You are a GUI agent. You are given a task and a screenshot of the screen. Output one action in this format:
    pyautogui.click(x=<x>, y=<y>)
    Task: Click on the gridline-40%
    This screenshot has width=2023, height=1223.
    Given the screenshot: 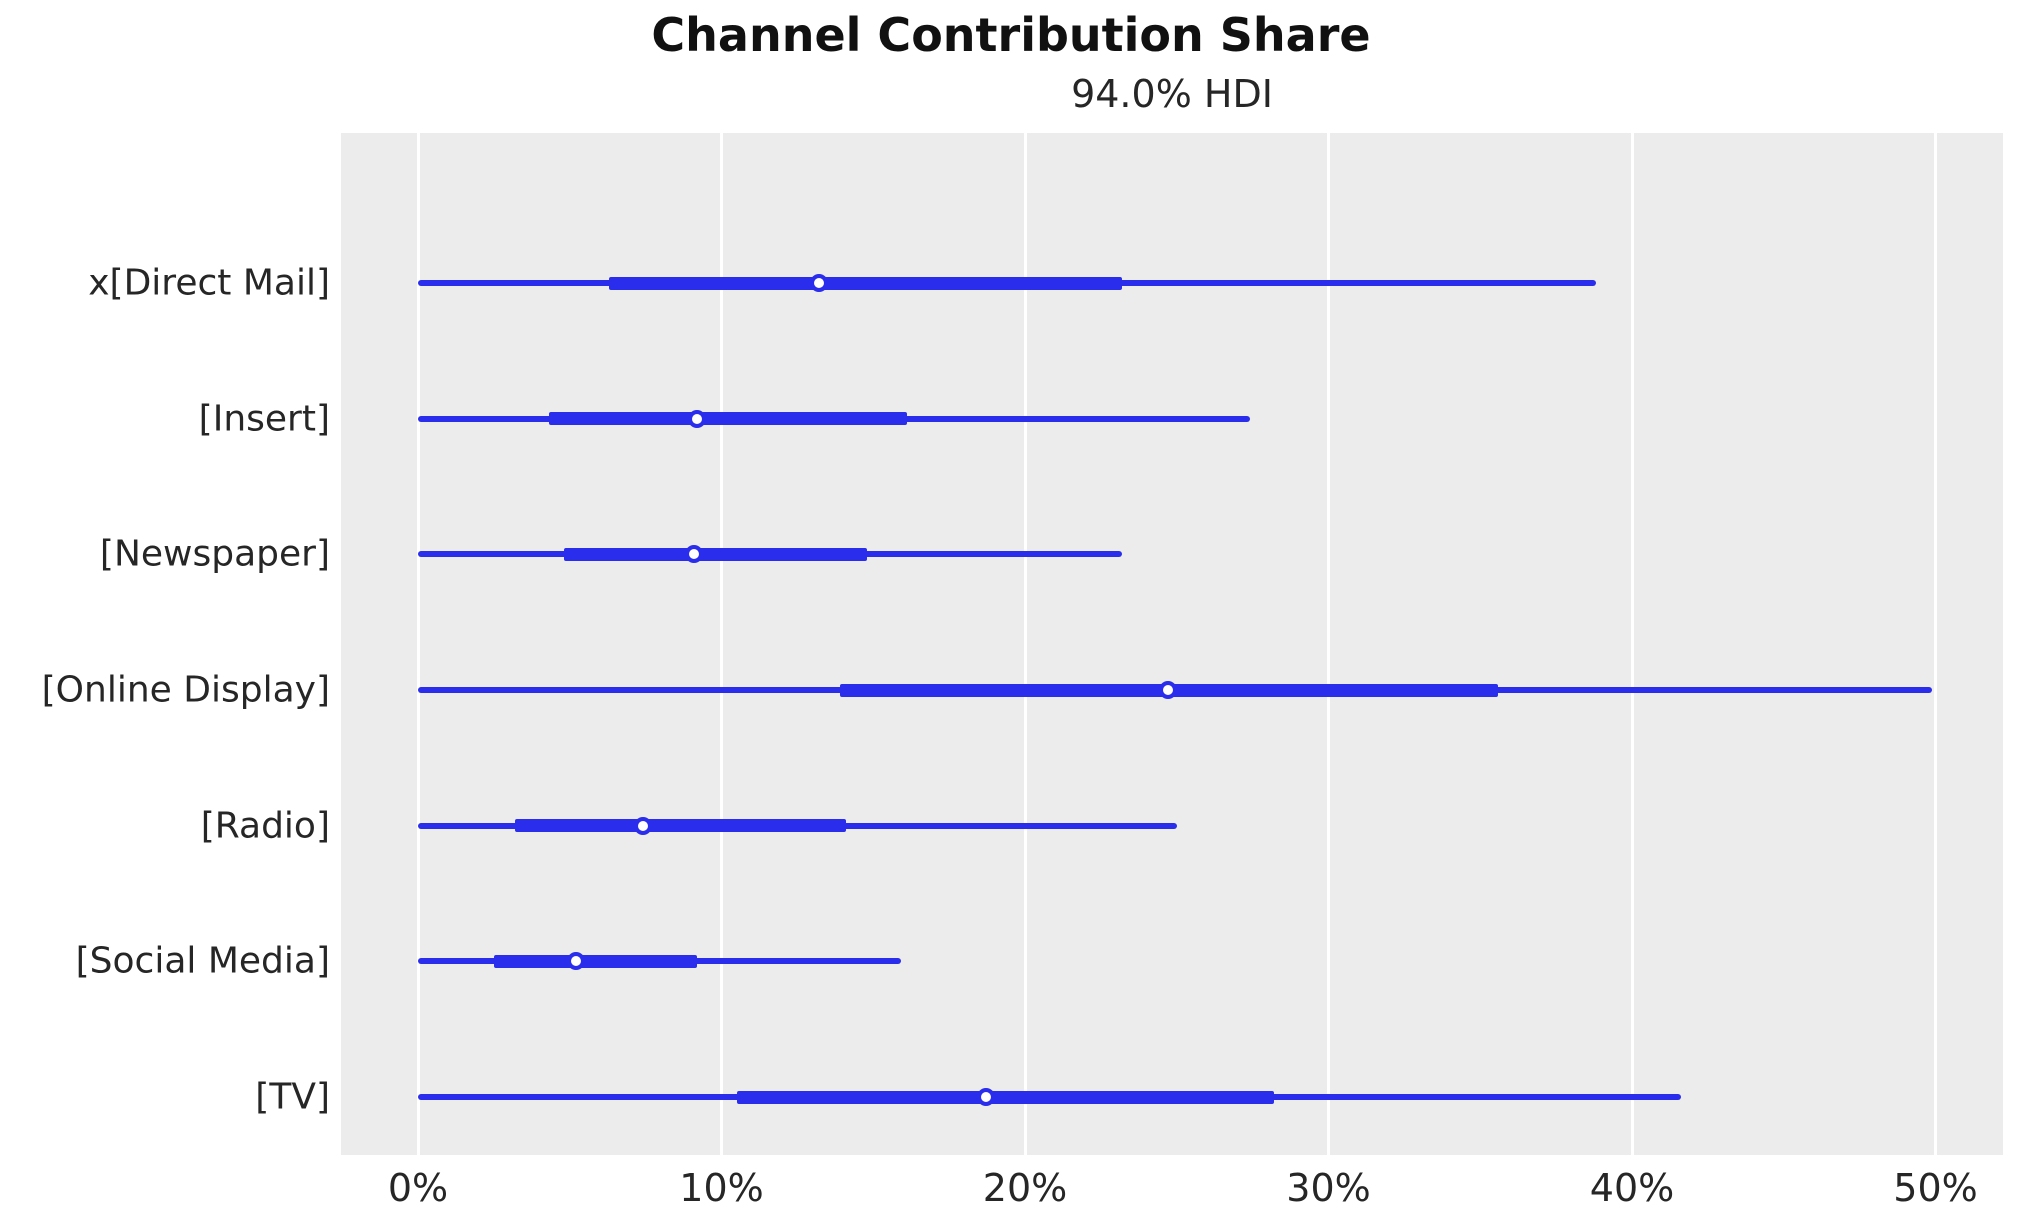 What is the action you would take?
    pyautogui.click(x=1632, y=644)
    